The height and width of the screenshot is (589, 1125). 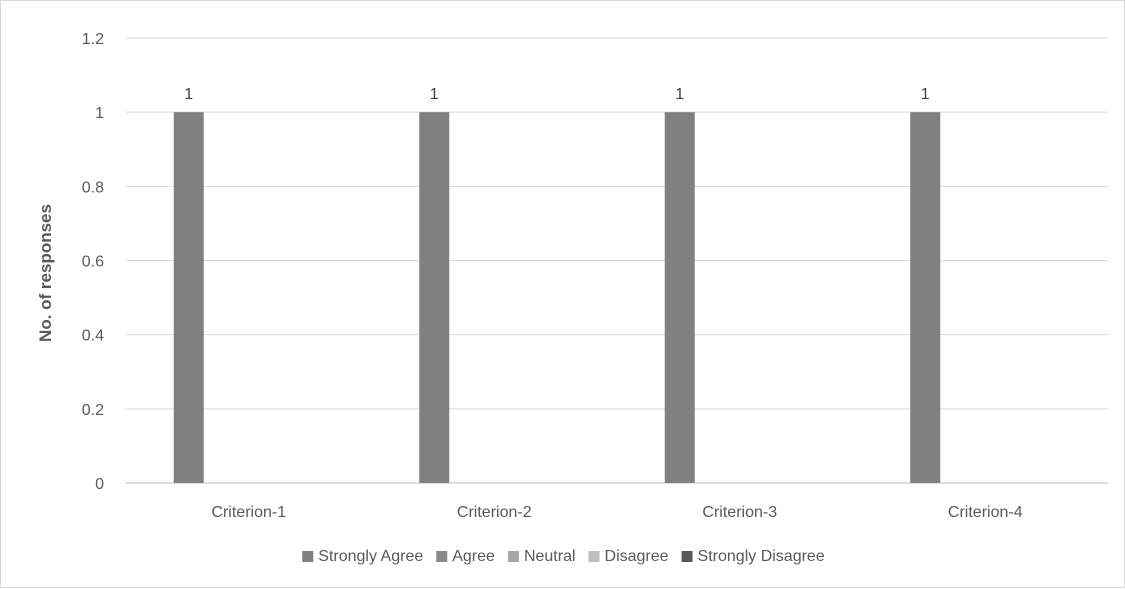 I want to click on y-axis-ticks: 0 0.2 0.4 0.6 0.8 1 1.2, so click(x=93, y=262).